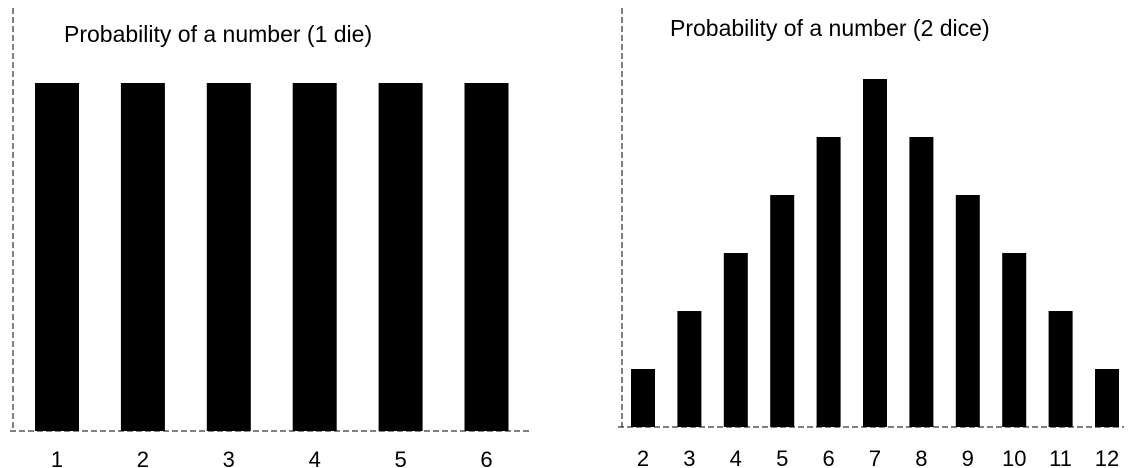 Image resolution: width=1128 pixels, height=468 pixels. Describe the element at coordinates (689, 457) in the screenshot. I see `two-dice-tick-label: 3` at that location.